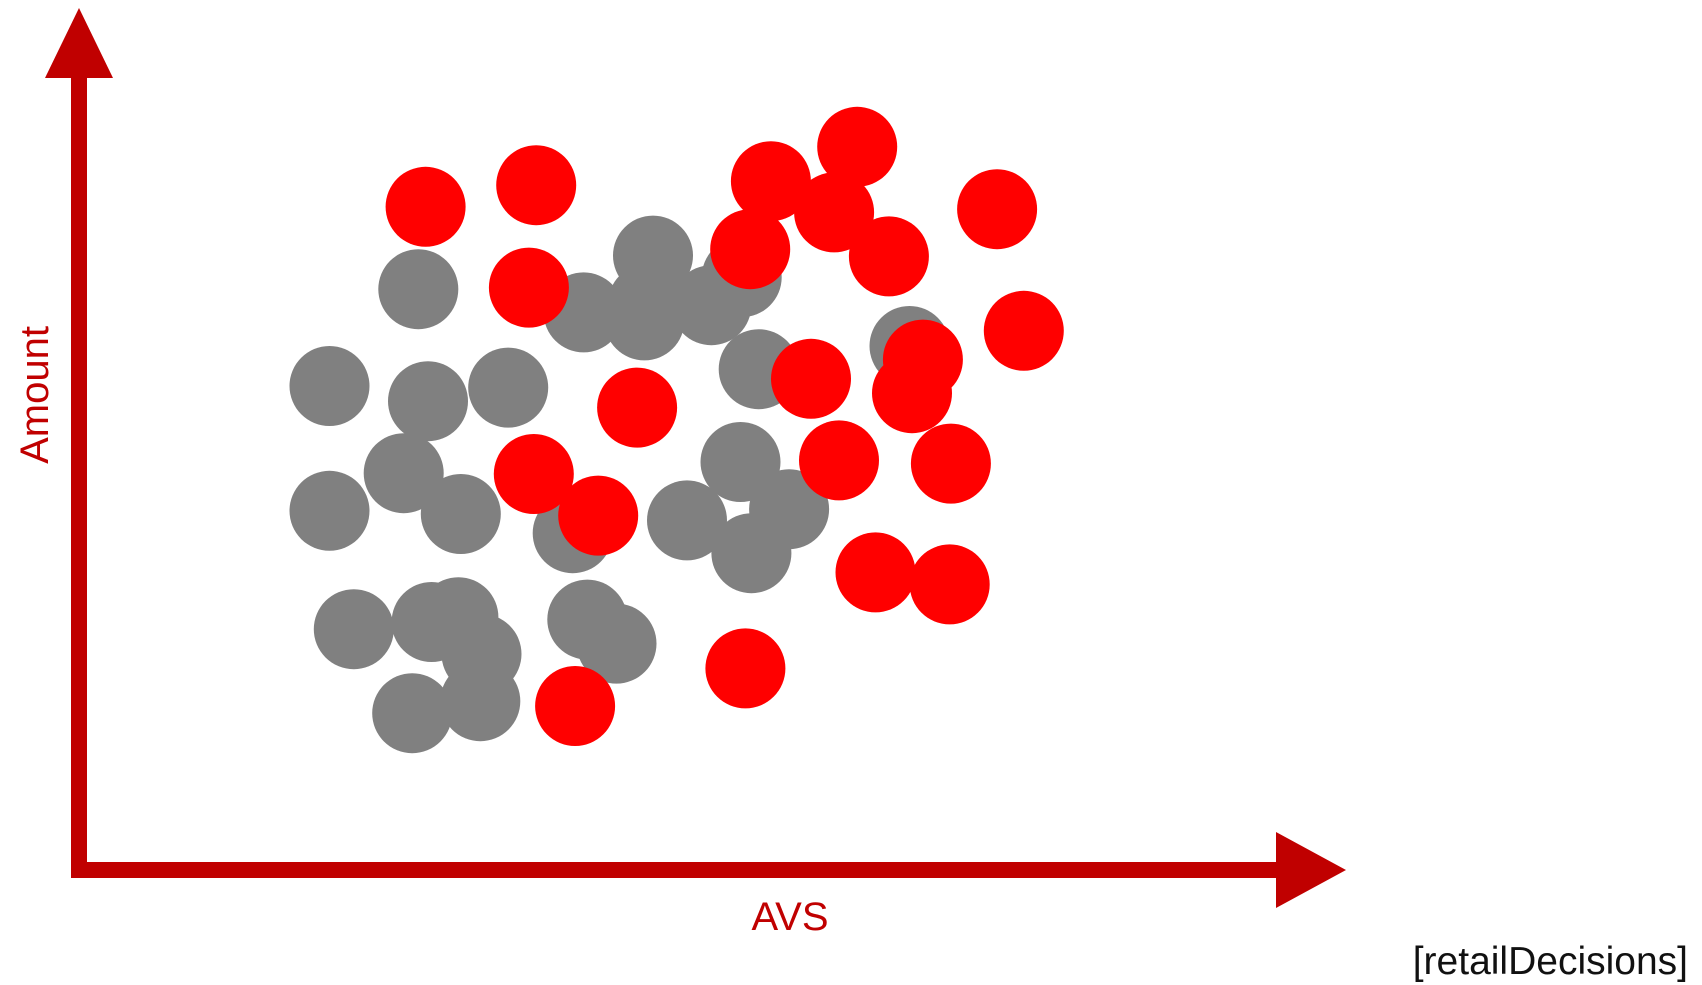  What do you see at coordinates (789, 917) in the screenshot?
I see `x-axis-label: AVS` at bounding box center [789, 917].